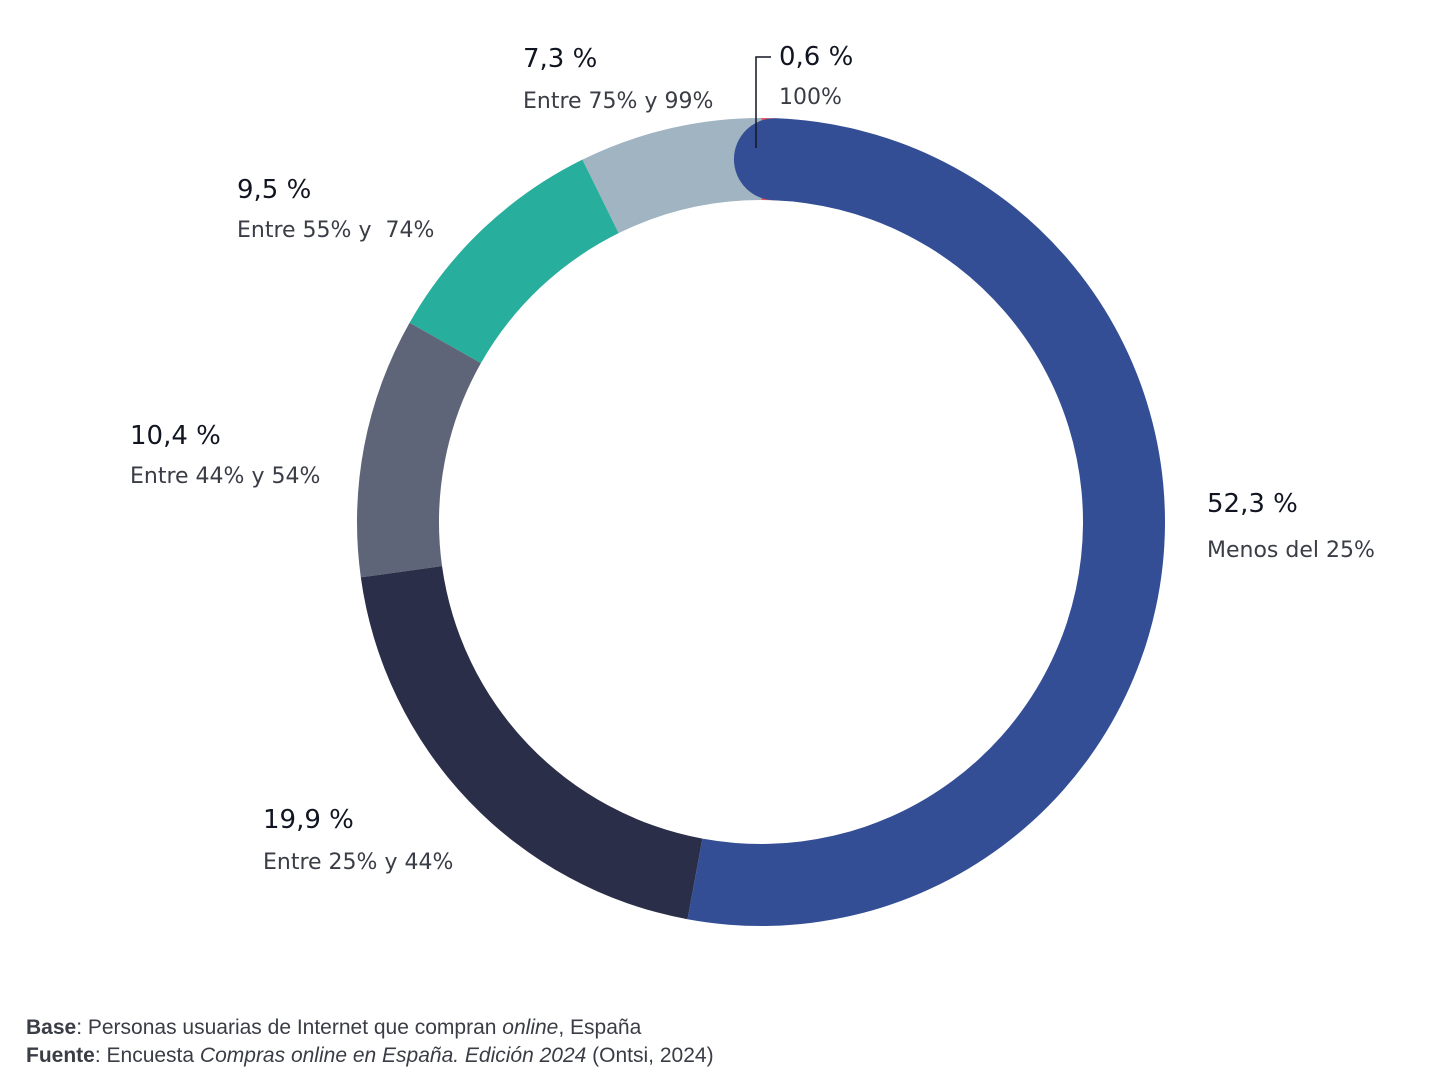  What do you see at coordinates (393, 1055) in the screenshot?
I see `source-italic: Compras online en España. Edición 2024` at bounding box center [393, 1055].